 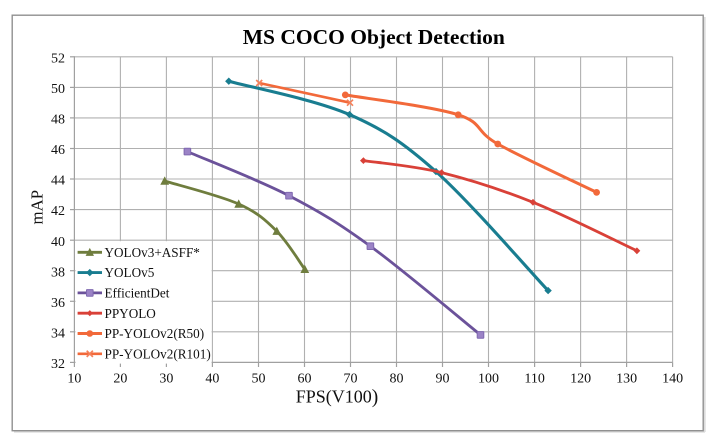 I want to click on svg-text: 130, so click(x=626, y=379).